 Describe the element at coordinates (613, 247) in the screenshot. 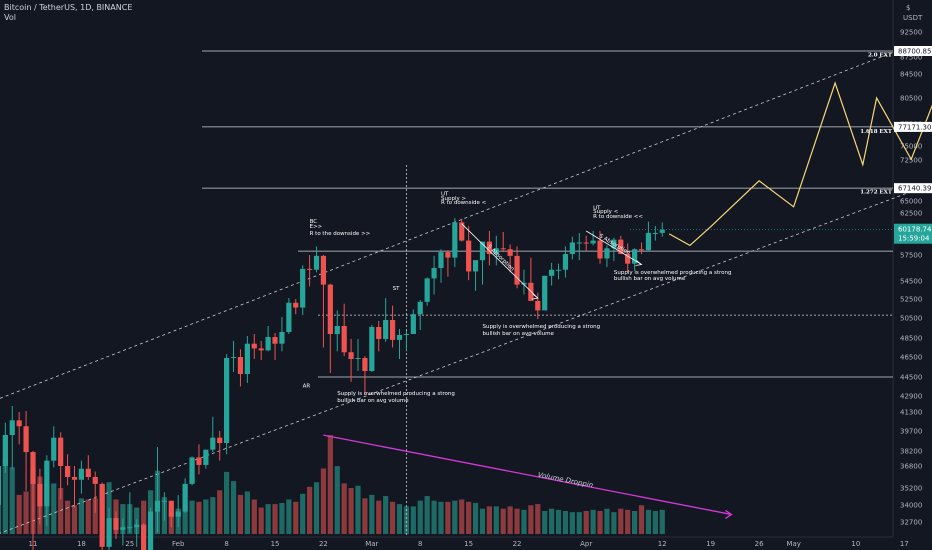

I see `absorption-arrow-line` at that location.